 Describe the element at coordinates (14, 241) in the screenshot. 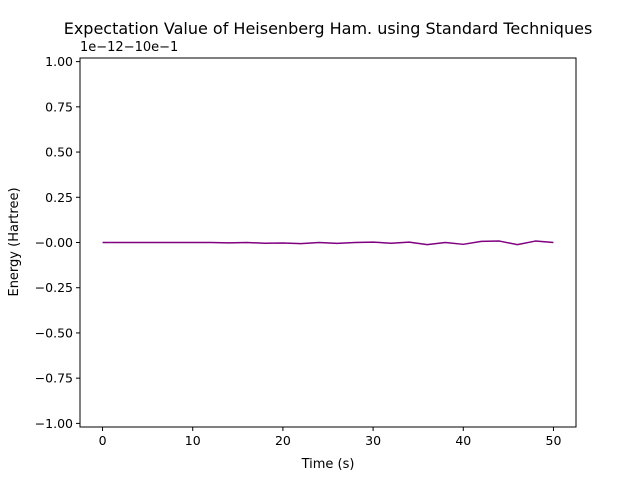

I see `y-axis-label: Energy (Hartree)` at that location.